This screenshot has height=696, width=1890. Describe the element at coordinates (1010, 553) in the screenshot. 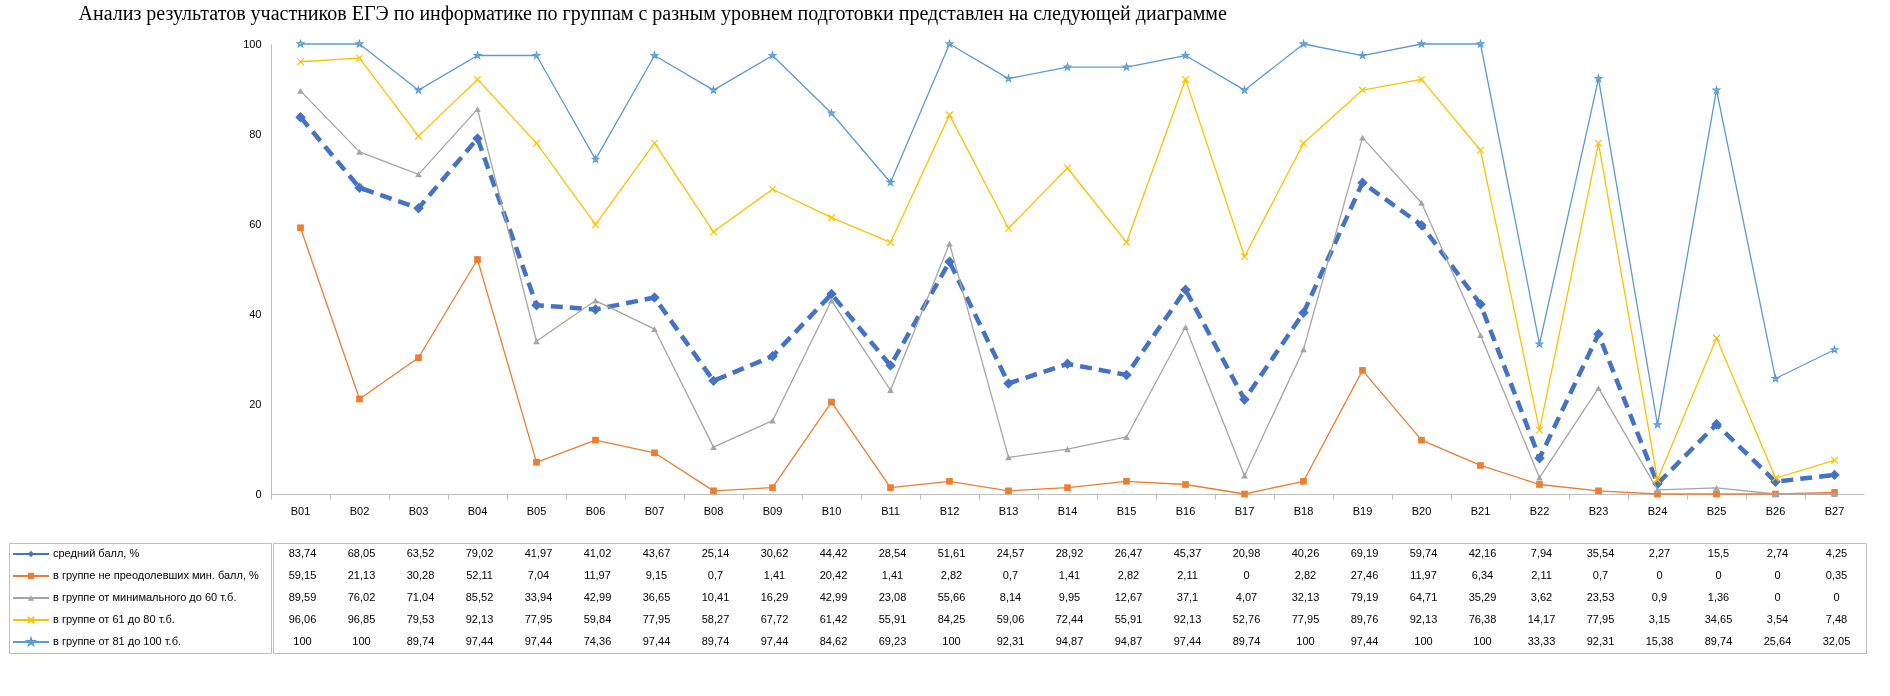

I see `data-label: 24,57` at that location.